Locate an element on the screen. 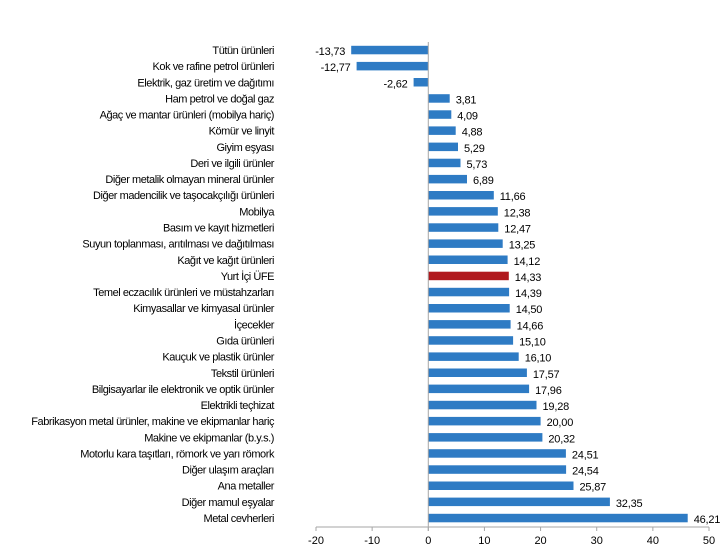 This screenshot has width=723, height=550. category-label: Kimyasallar ve kimyasal ürünler is located at coordinates (203, 309).